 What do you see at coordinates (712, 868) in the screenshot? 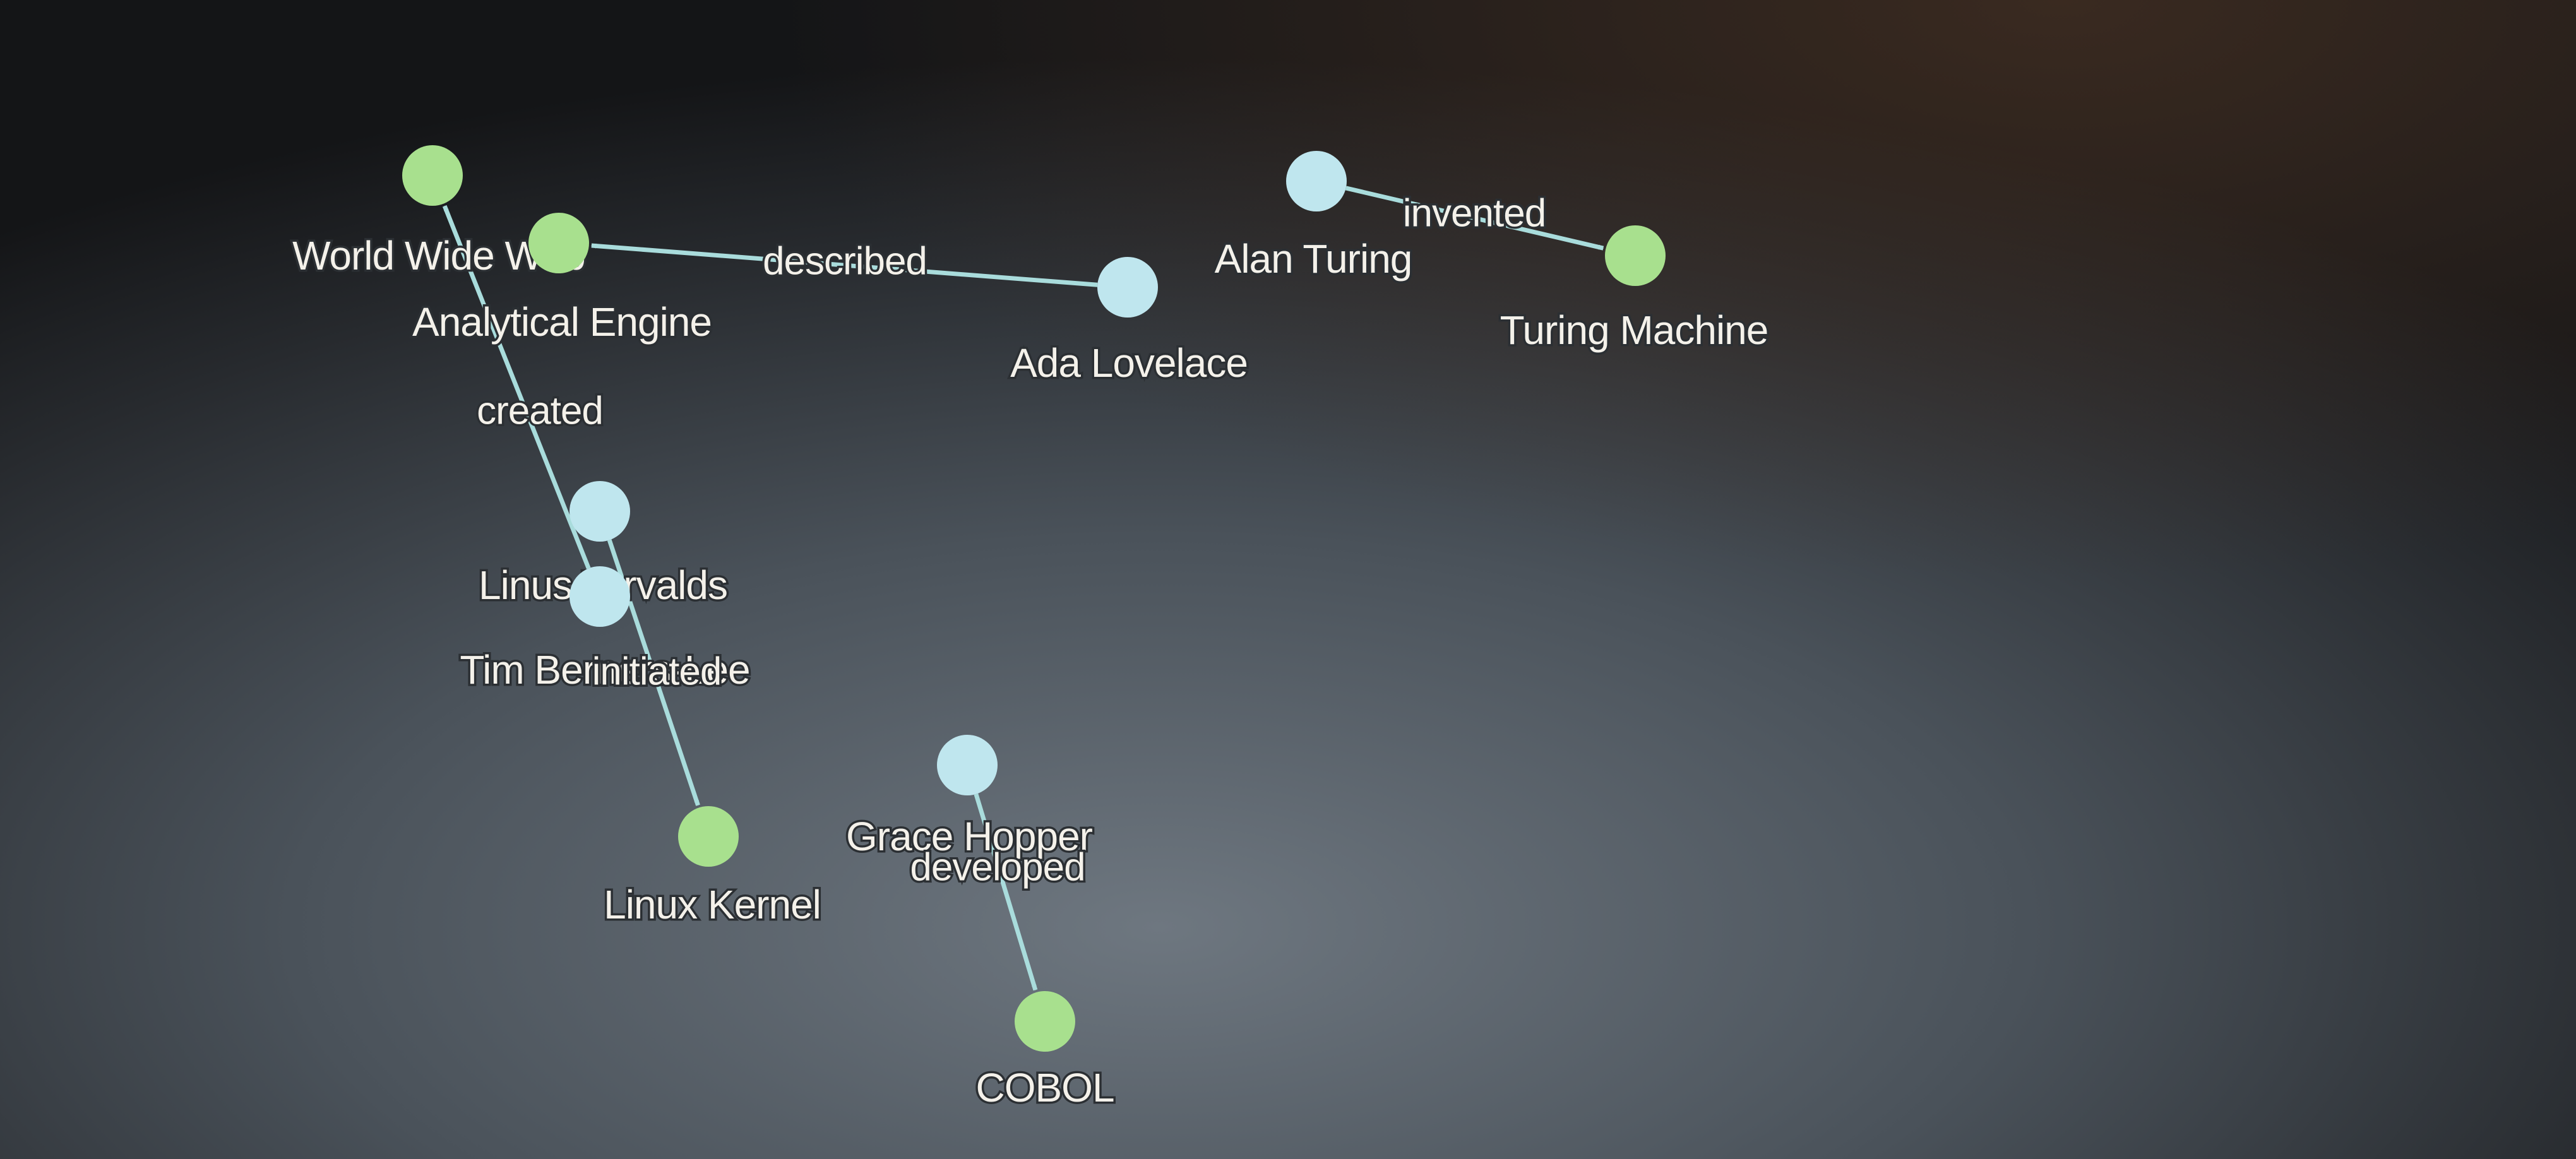
I see `node-linux-kernel: Linux Kernel` at bounding box center [712, 868].